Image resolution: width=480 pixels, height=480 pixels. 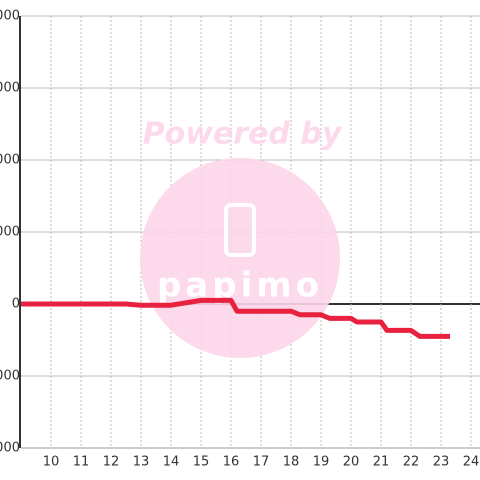 What do you see at coordinates (111, 462) in the screenshot?
I see `x-tick-label: 12` at bounding box center [111, 462].